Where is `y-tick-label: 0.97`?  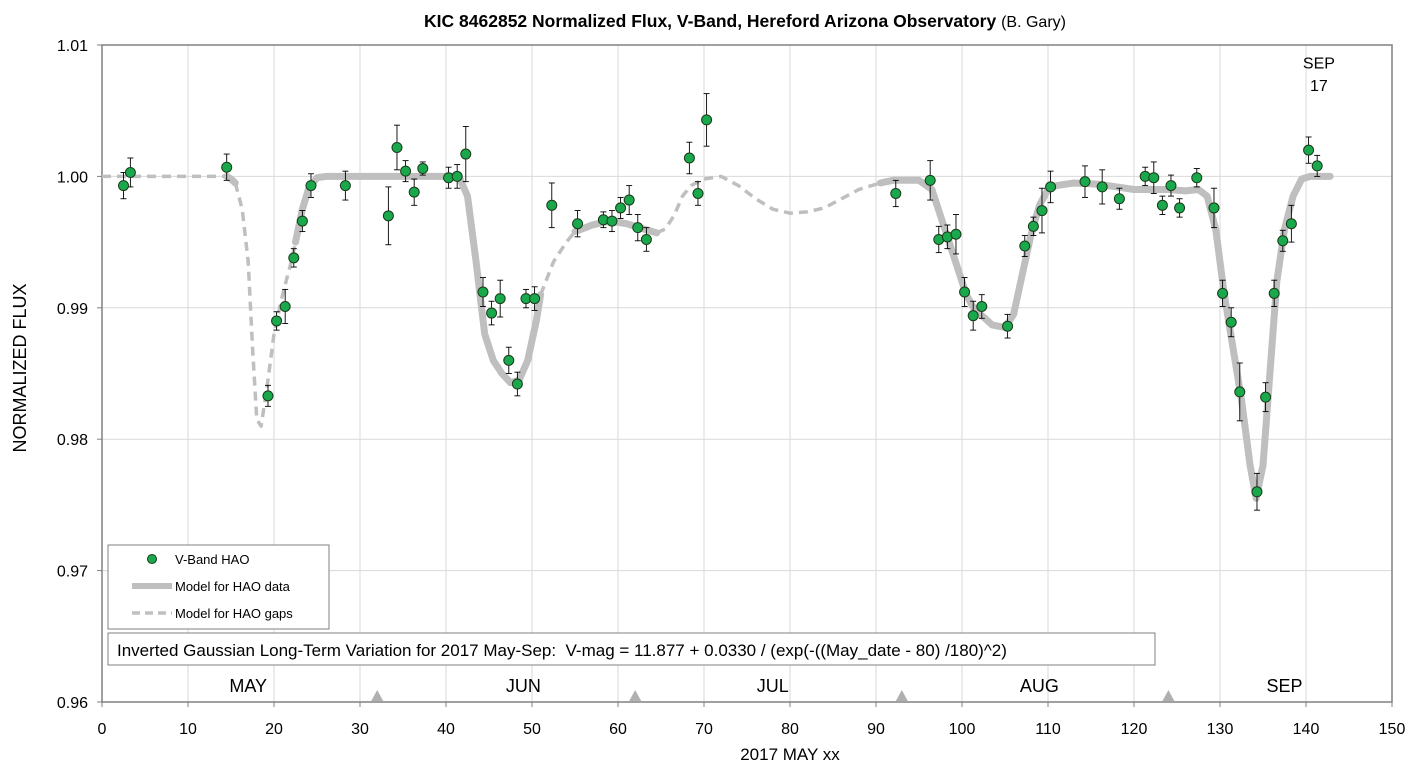
y-tick-label: 0.97 is located at coordinates (72, 572).